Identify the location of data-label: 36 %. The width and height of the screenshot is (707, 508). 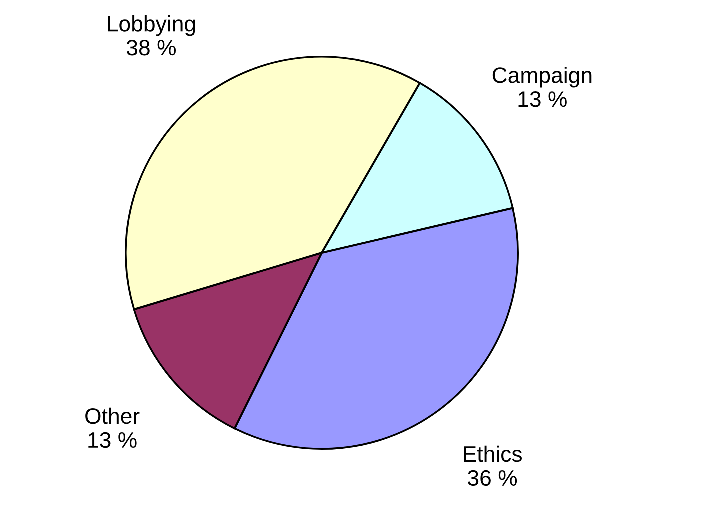
(493, 478).